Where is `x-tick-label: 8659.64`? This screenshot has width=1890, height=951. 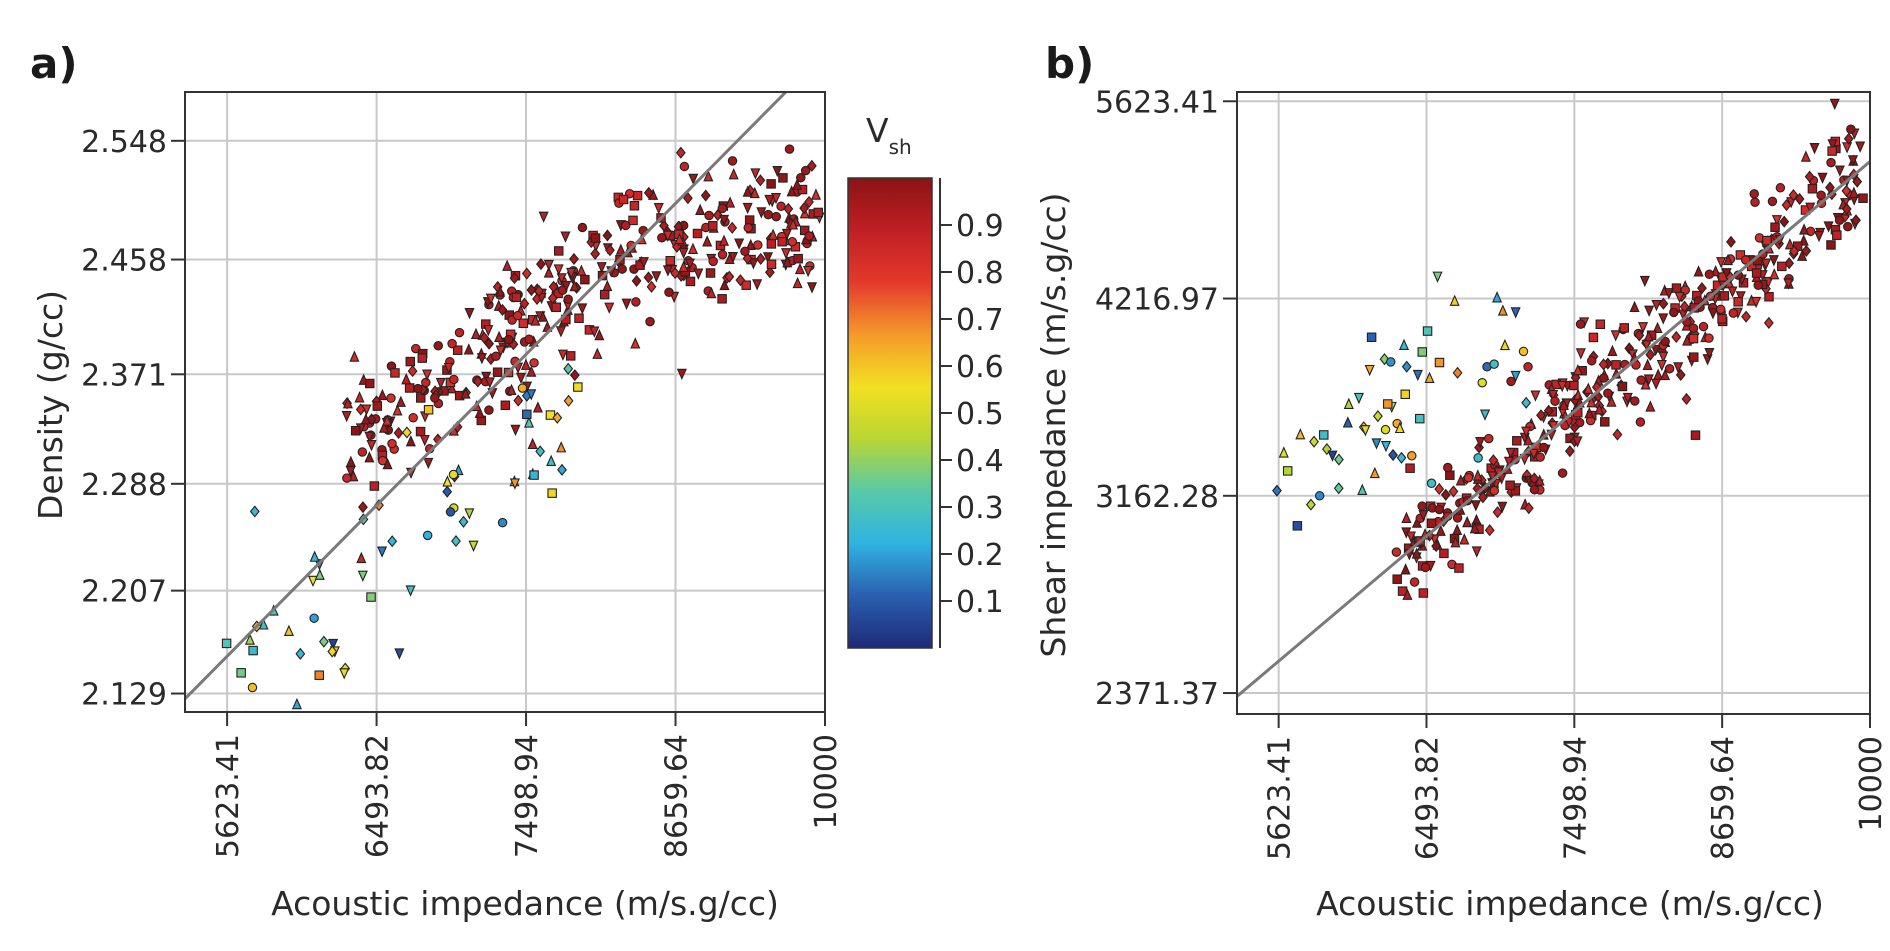
x-tick-label: 8659.64 is located at coordinates (677, 796).